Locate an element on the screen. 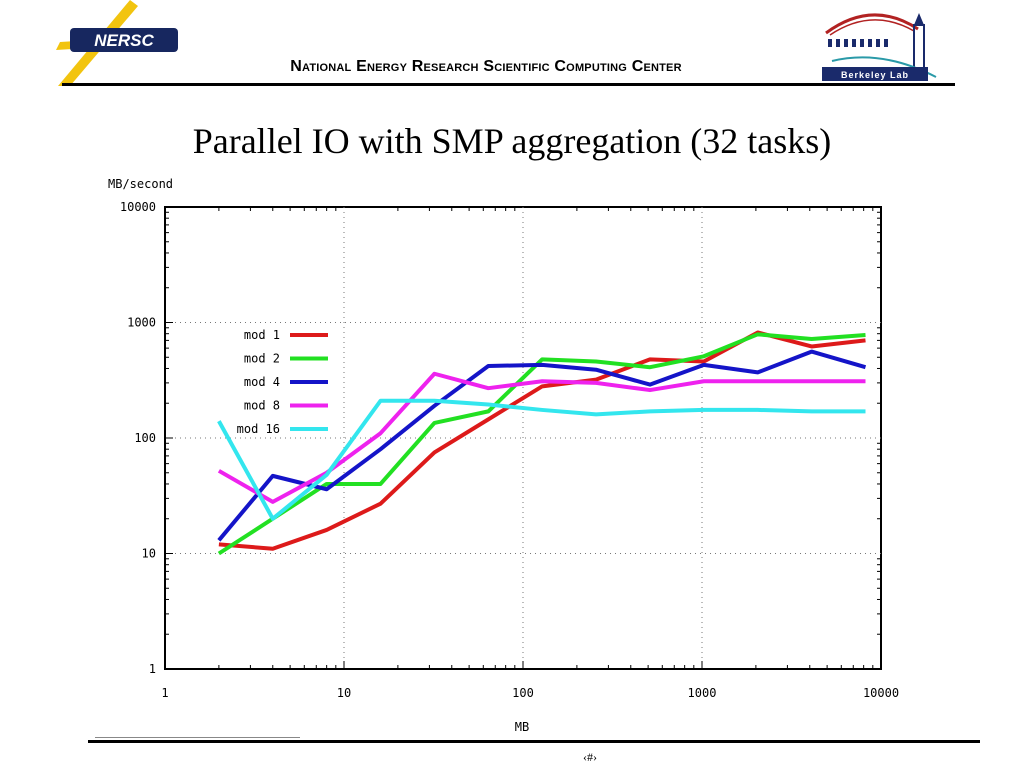  legend-label: mod 8 is located at coordinates (262, 406).